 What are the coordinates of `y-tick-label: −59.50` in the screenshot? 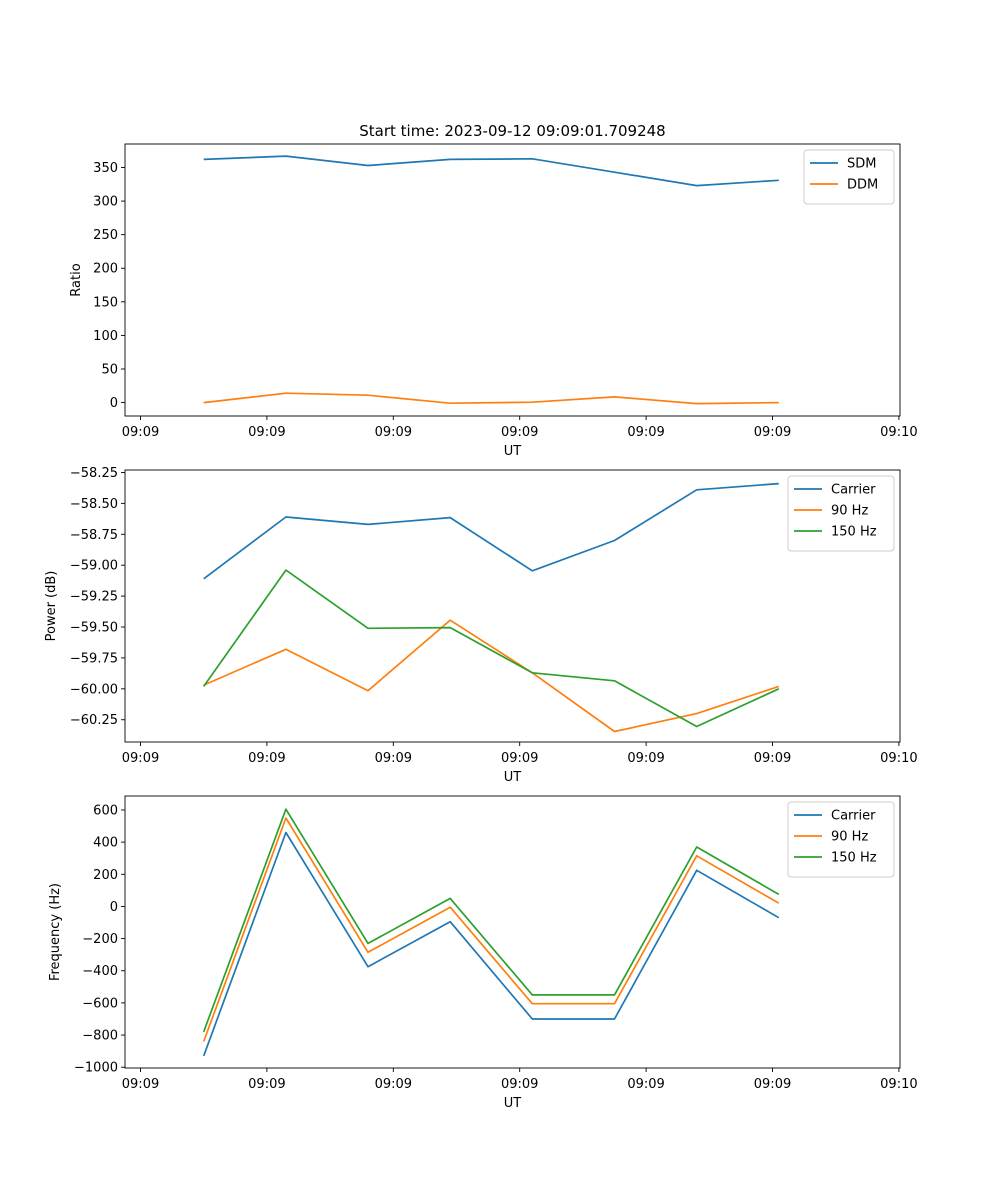 It's located at (94, 628).